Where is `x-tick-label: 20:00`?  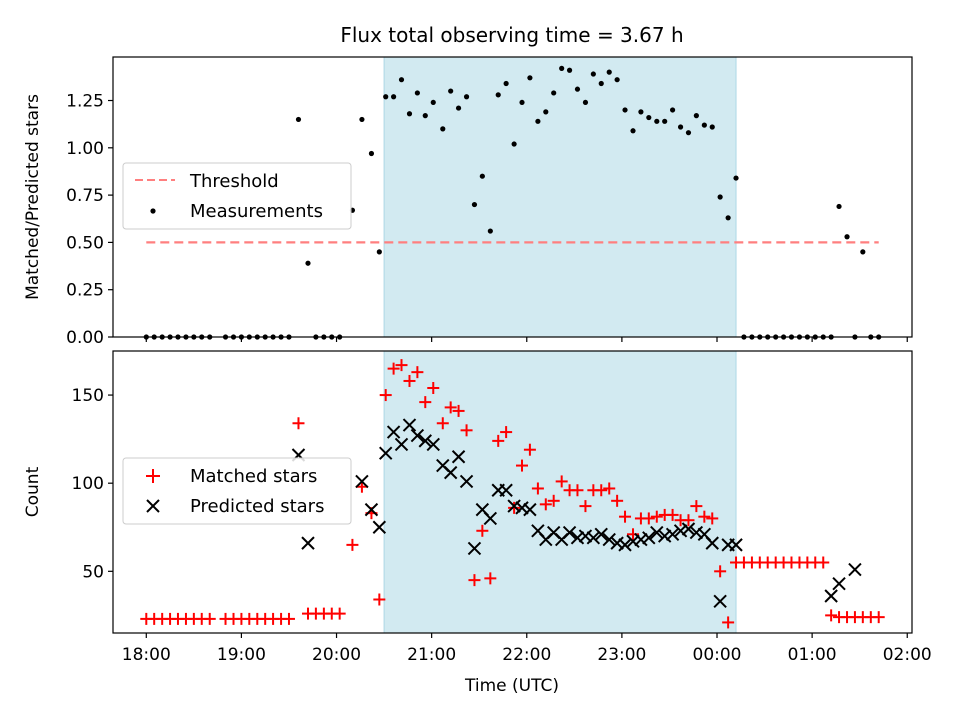
x-tick-label: 20:00 is located at coordinates (336, 655).